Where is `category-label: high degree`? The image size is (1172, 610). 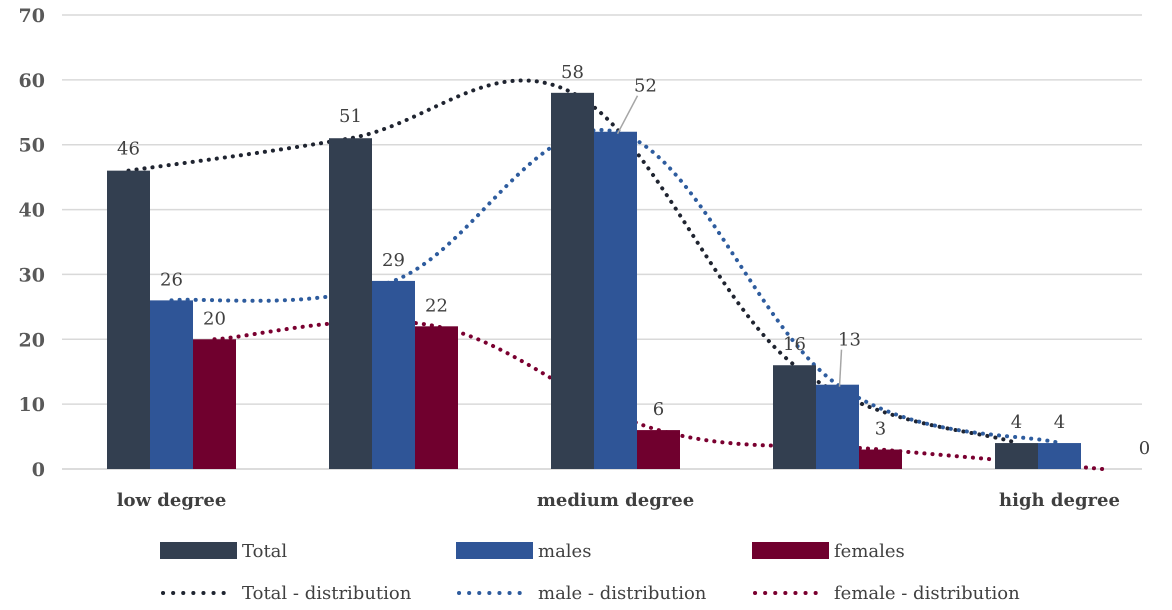
category-label: high degree is located at coordinates (1059, 500).